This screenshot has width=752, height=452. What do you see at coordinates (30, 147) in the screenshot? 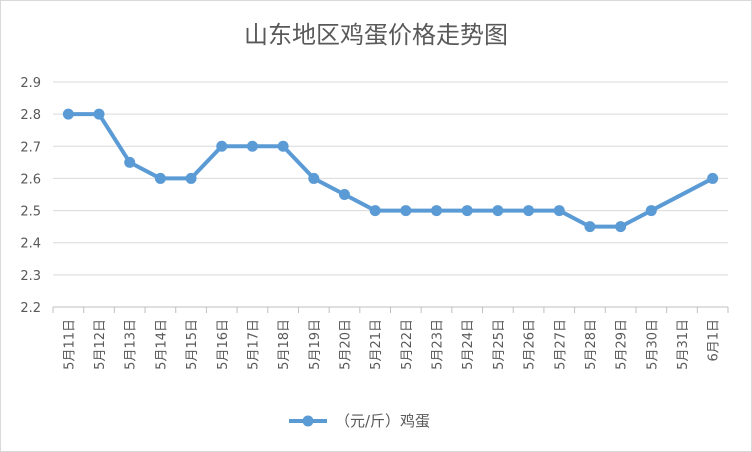
I see `y-tick-label: 2.7` at bounding box center [30, 147].